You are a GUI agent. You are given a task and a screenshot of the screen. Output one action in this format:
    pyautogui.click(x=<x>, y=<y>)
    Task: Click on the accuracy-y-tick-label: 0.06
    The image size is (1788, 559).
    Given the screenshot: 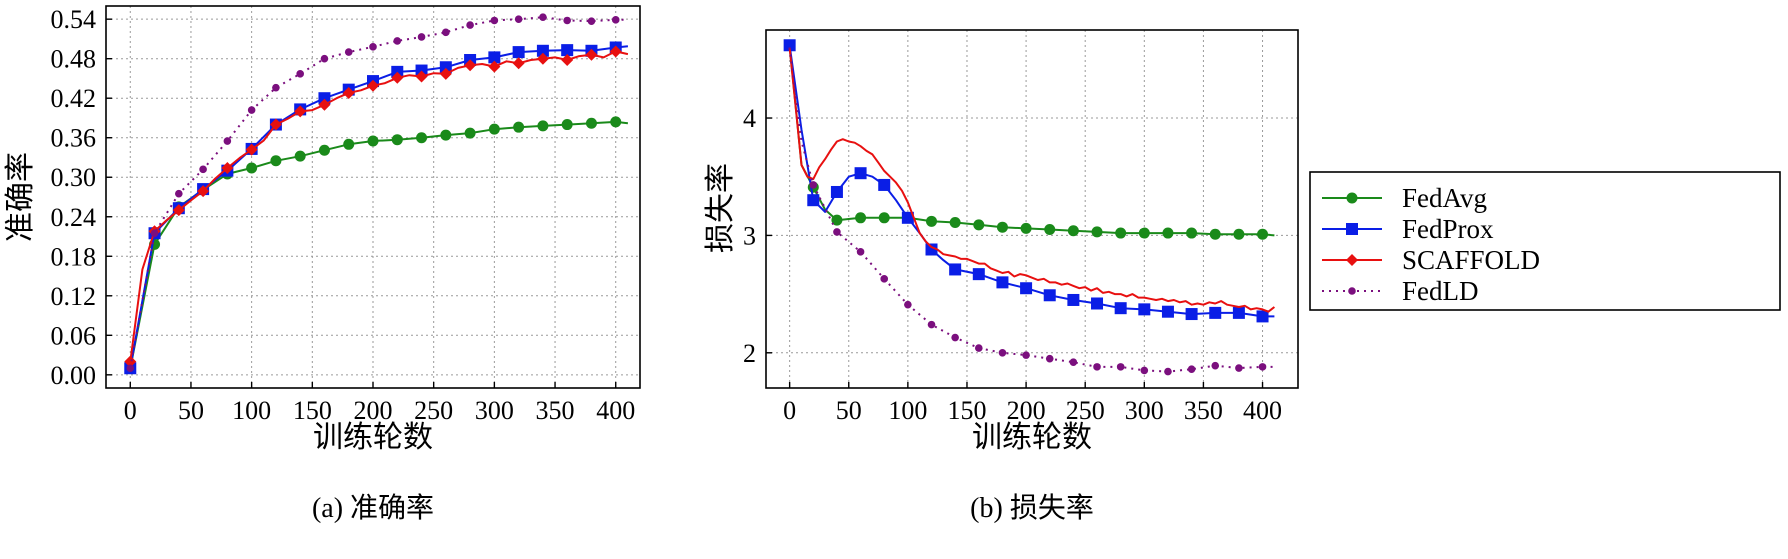 What is the action you would take?
    pyautogui.click(x=74, y=335)
    